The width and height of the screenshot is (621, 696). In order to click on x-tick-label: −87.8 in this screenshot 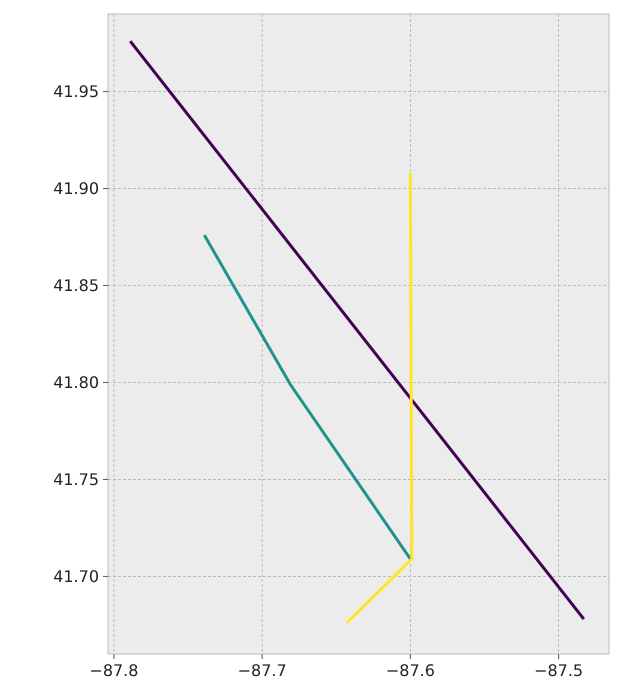, I will do `click(113, 670)`.